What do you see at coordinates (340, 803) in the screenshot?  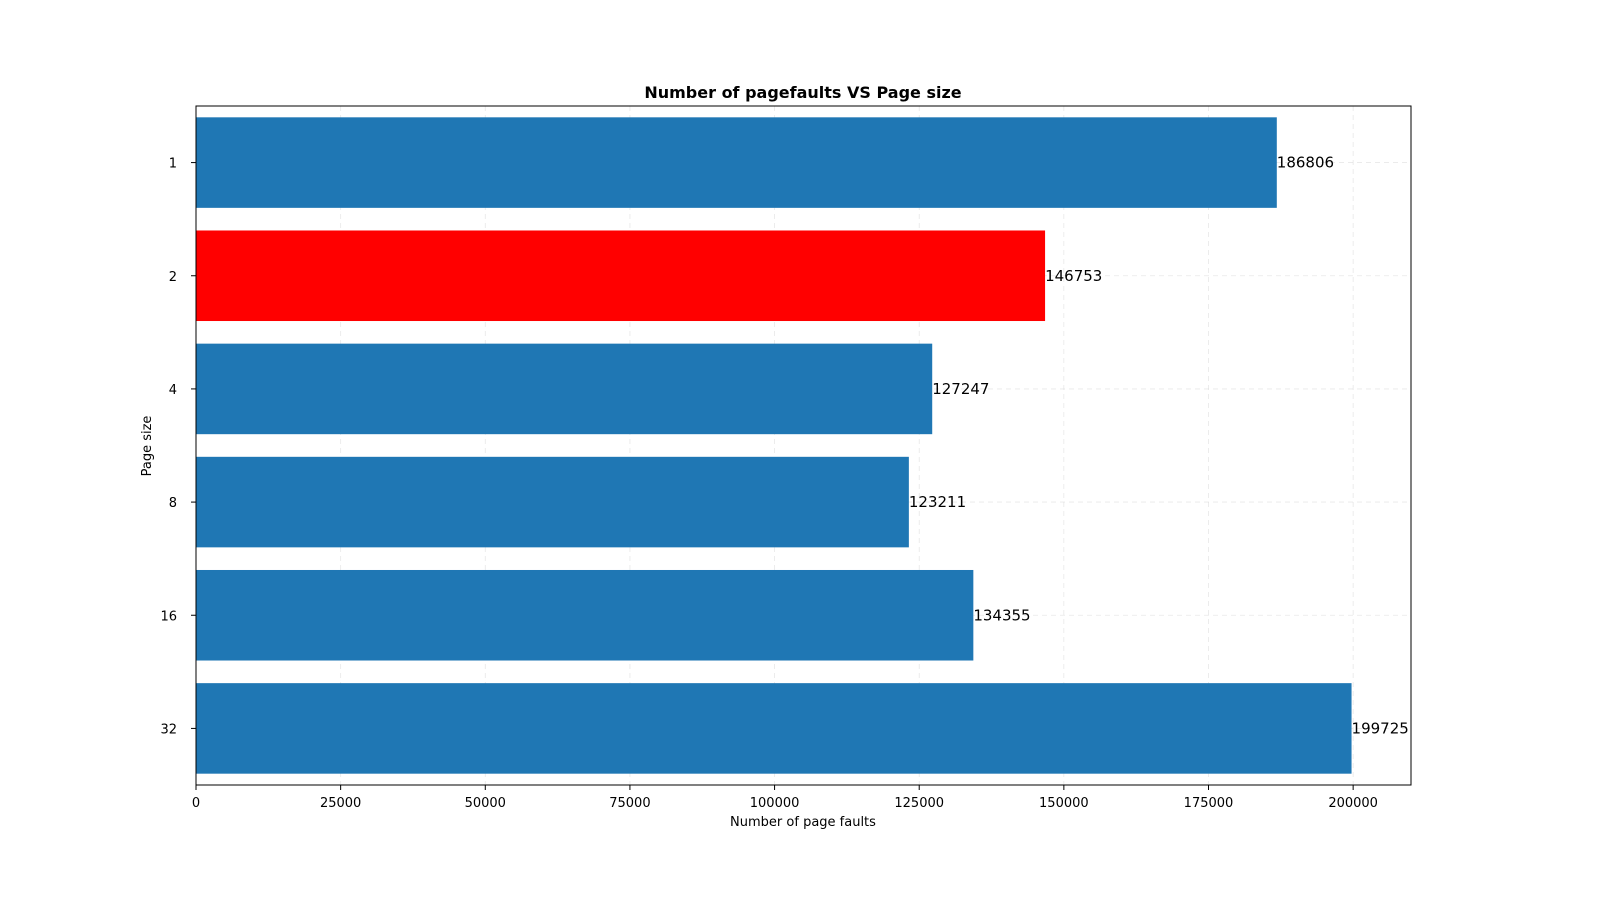 I see `x-tick-label: 25000` at bounding box center [340, 803].